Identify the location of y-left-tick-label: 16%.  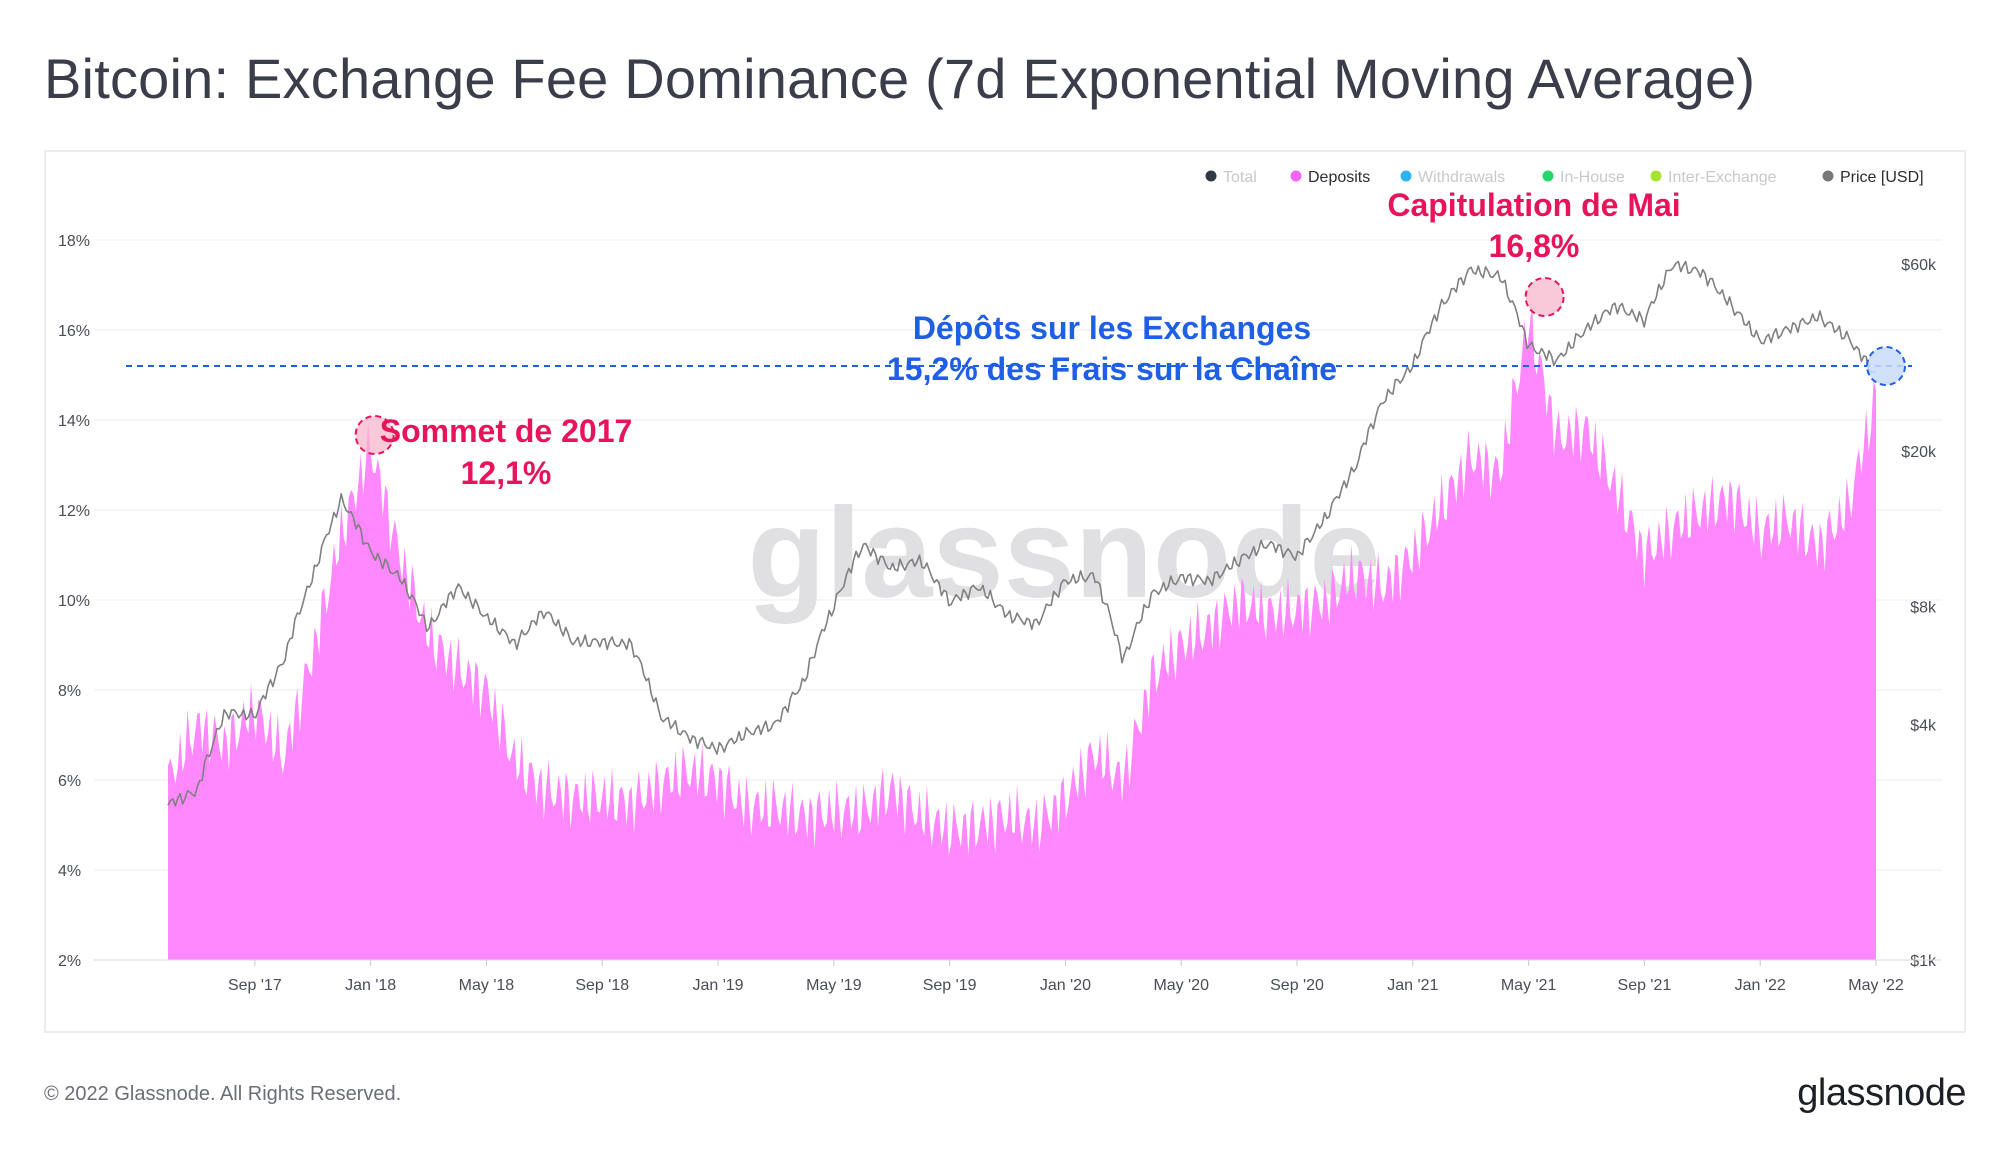
(74, 331).